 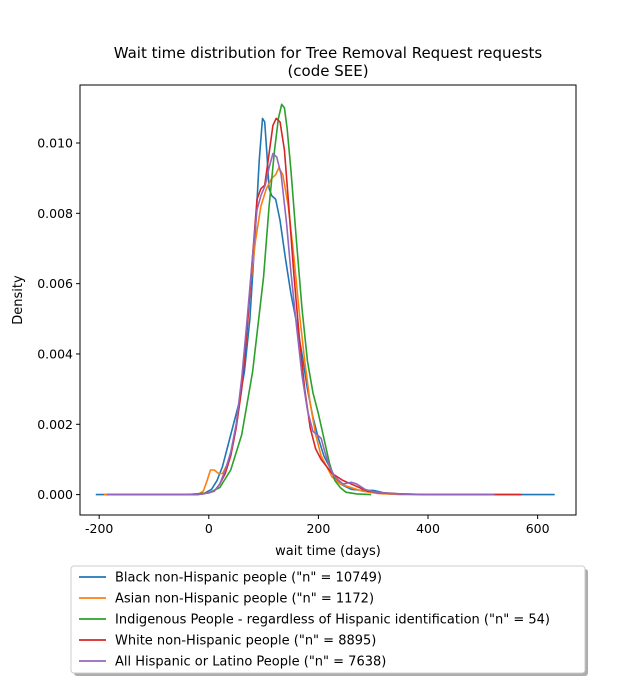 What do you see at coordinates (55, 213) in the screenshot?
I see `y-tick-label: 0.008` at bounding box center [55, 213].